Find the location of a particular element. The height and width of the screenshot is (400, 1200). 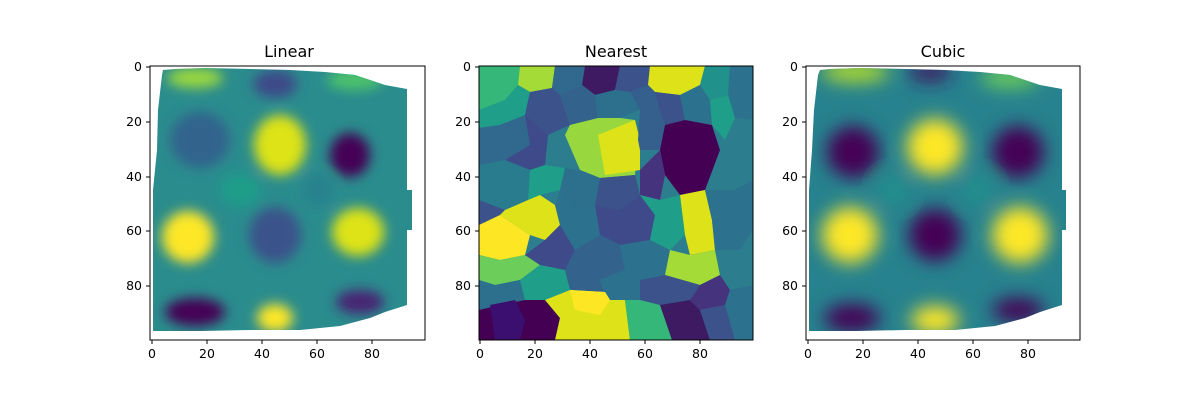

panel-title: Cubic is located at coordinates (943, 51).